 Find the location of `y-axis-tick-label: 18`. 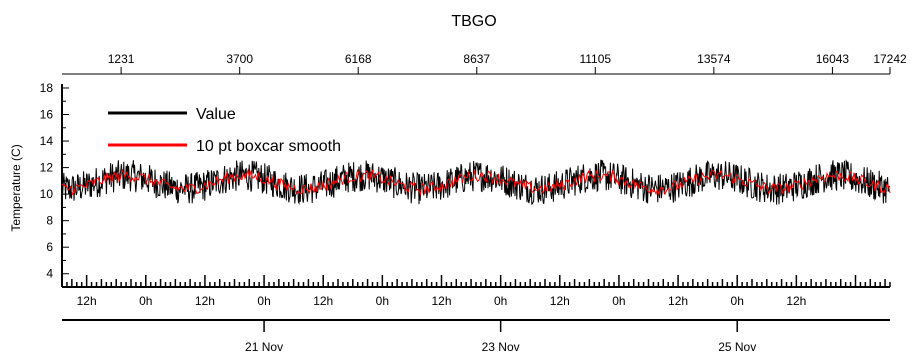

y-axis-tick-label: 18 is located at coordinates (47, 88).